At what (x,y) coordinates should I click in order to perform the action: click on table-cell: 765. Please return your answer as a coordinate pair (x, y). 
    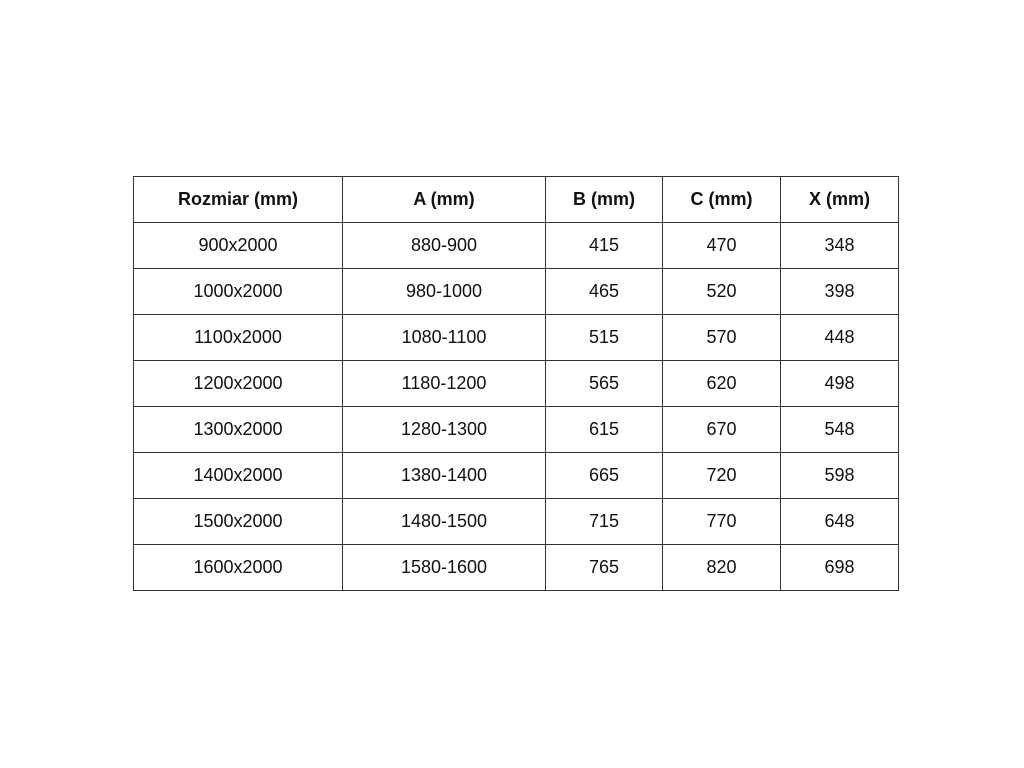
    Looking at the image, I should click on (604, 567).